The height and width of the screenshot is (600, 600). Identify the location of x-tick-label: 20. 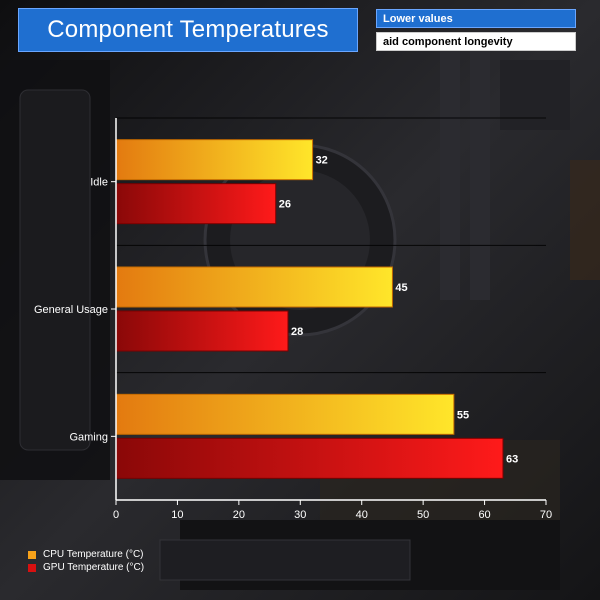
(239, 515).